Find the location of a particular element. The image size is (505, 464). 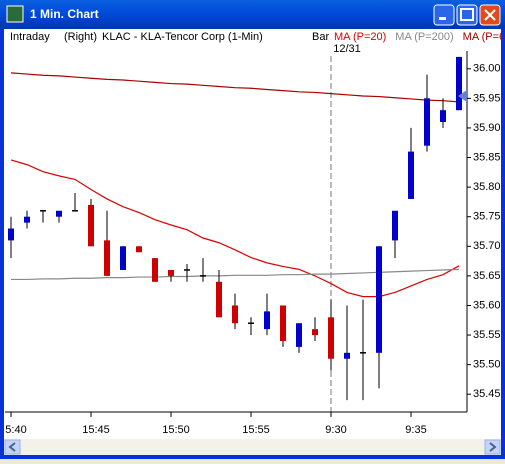

x-tick-label: 9:30 is located at coordinates (335, 430).